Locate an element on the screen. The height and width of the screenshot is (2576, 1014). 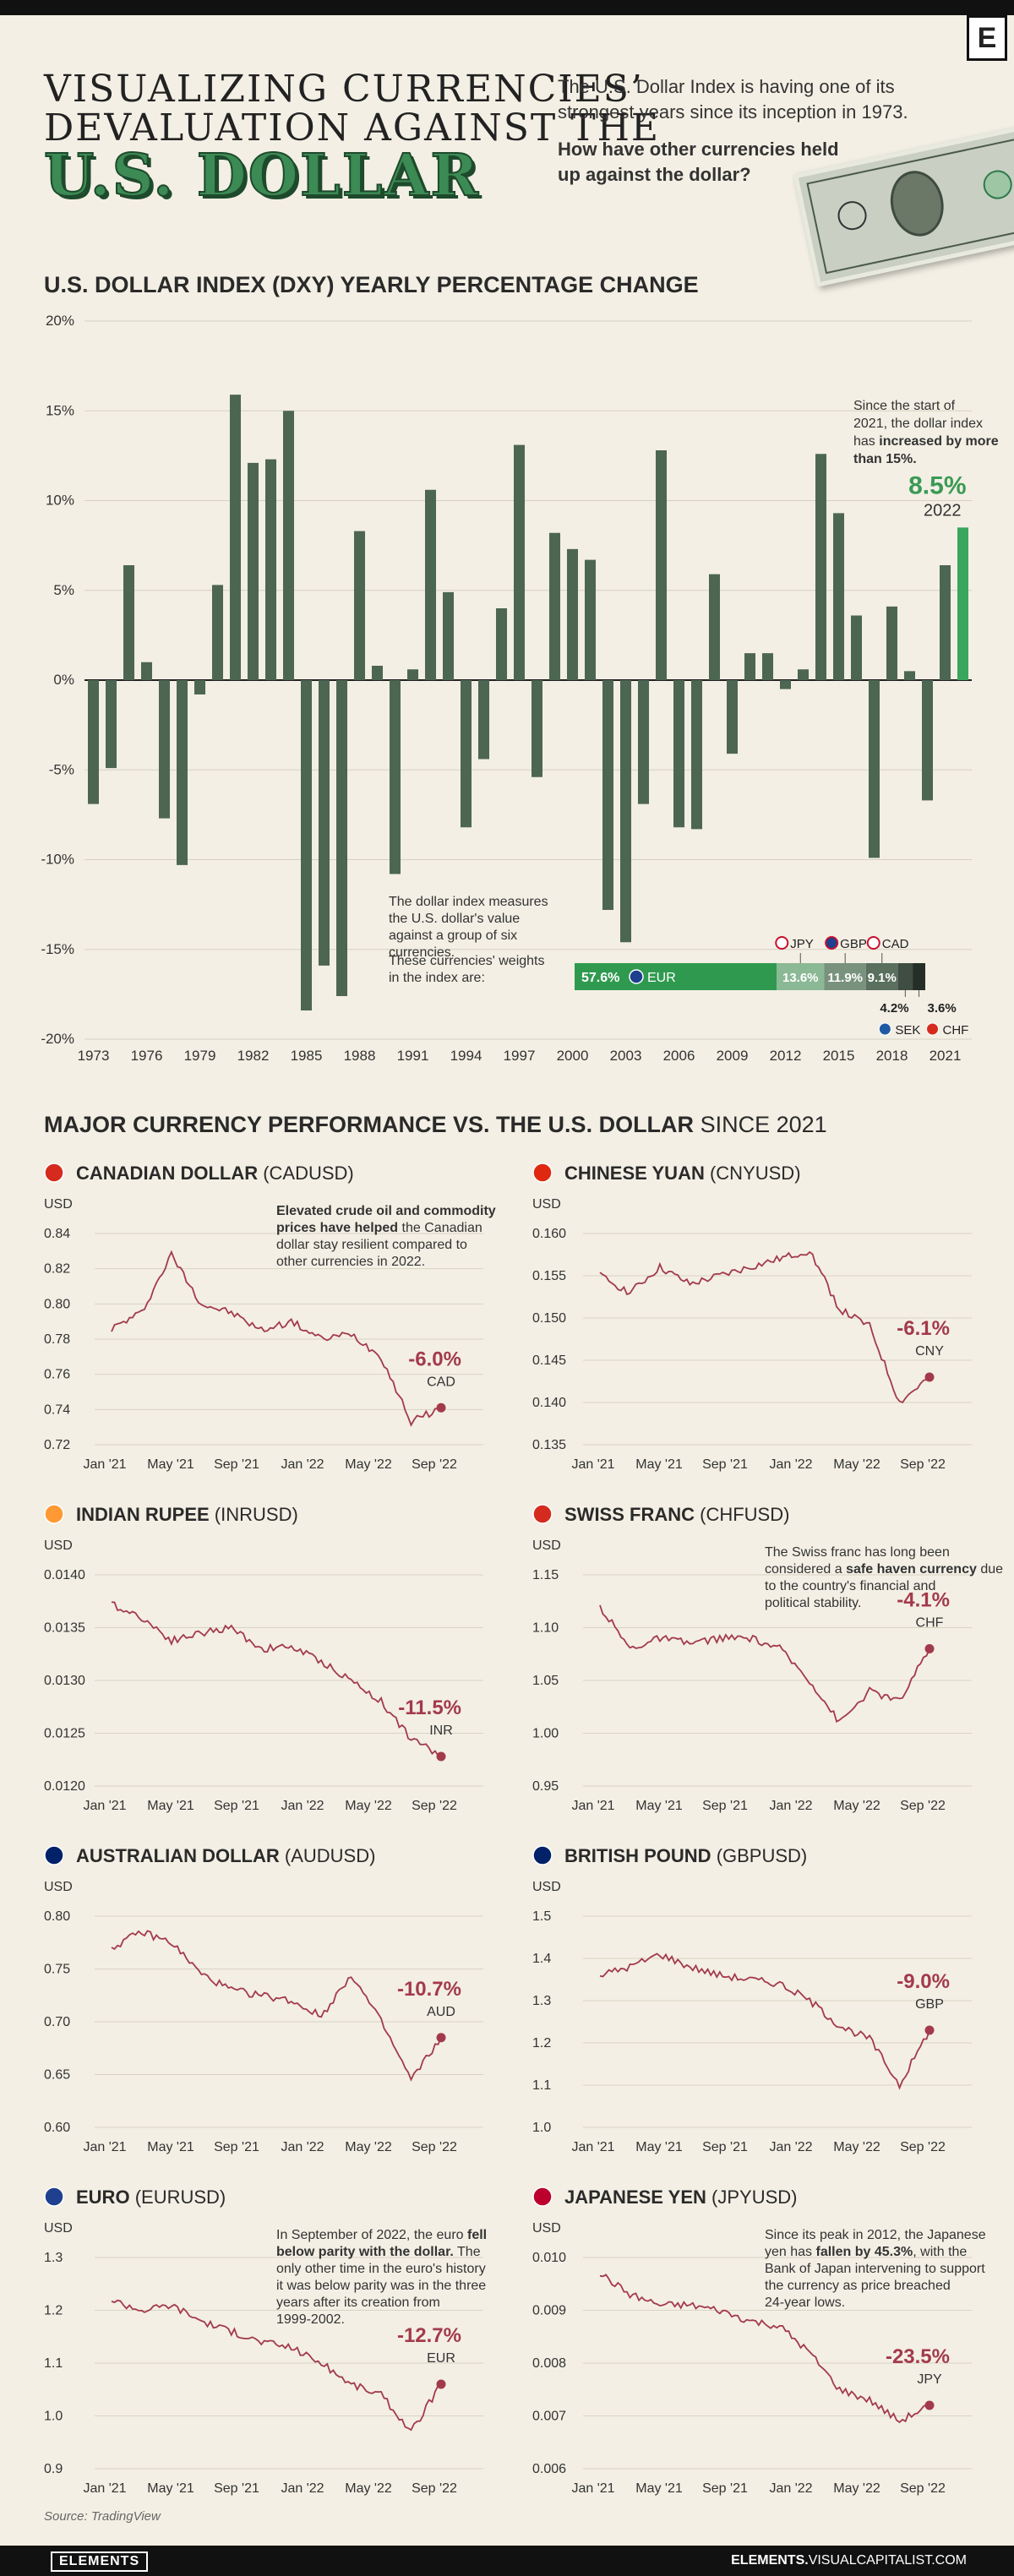
ytick-label: 1.05 is located at coordinates (545, 1681).